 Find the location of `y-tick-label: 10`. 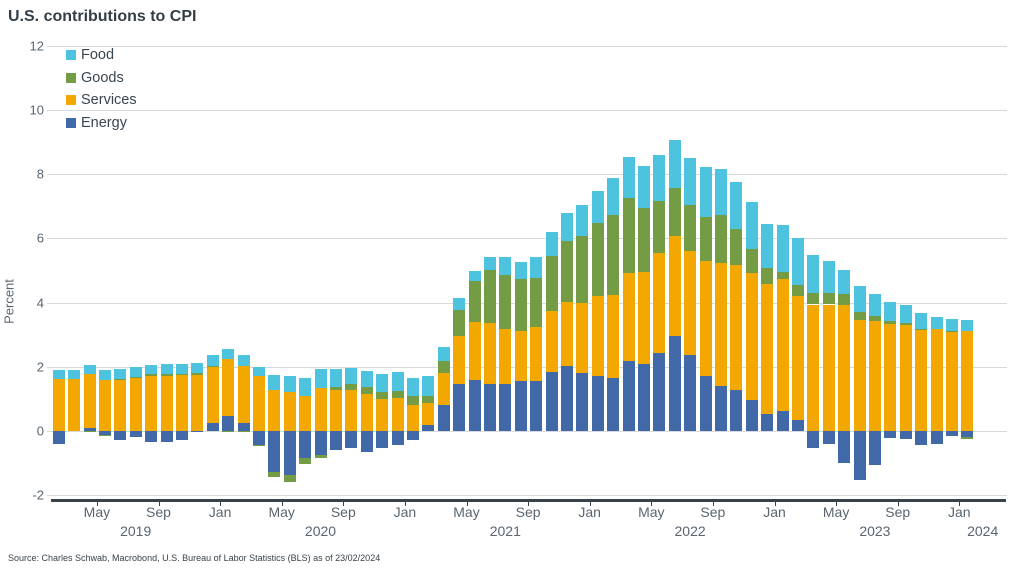

y-tick-label: 10 is located at coordinates (36, 110).